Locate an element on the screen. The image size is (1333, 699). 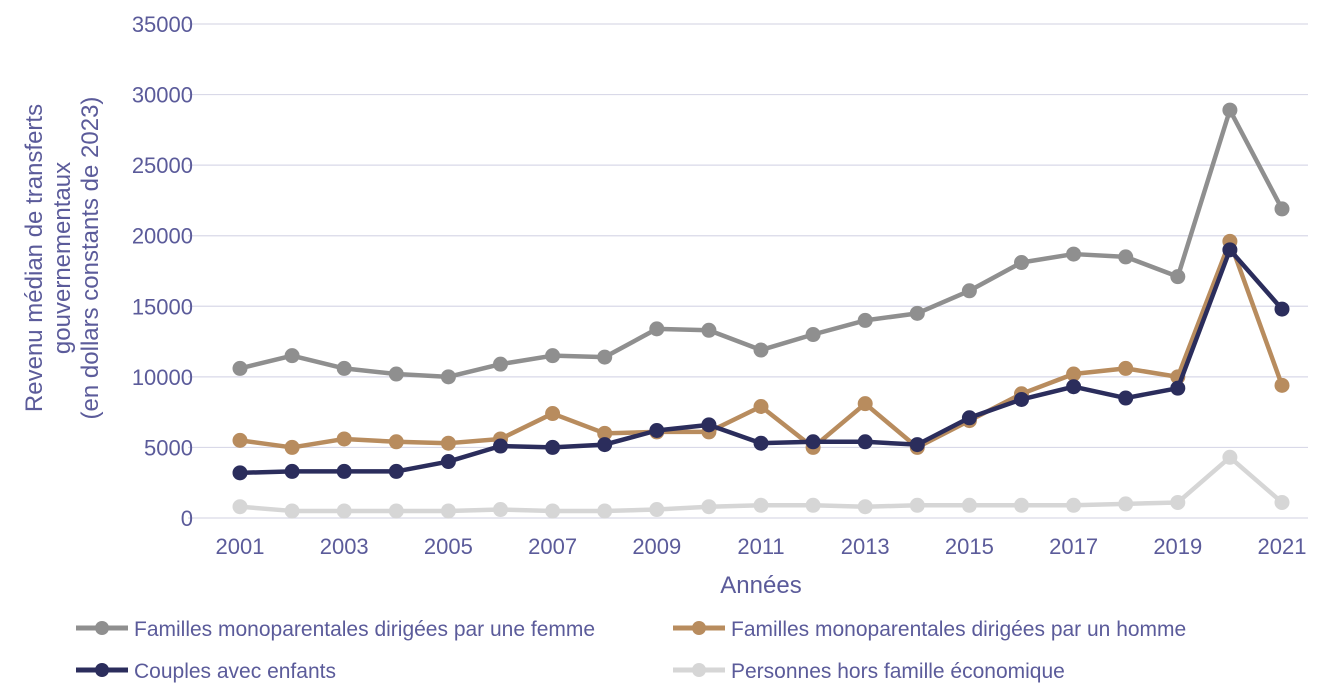
series-1-point-2011 is located at coordinates (761, 406).